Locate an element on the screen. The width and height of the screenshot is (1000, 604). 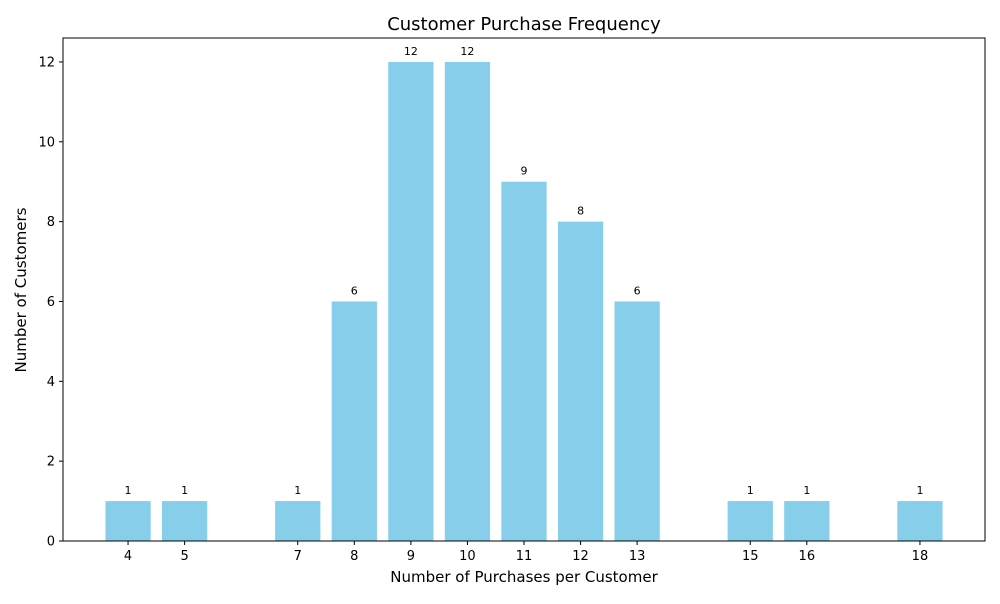
data-label-16: 1 is located at coordinates (806, 490).